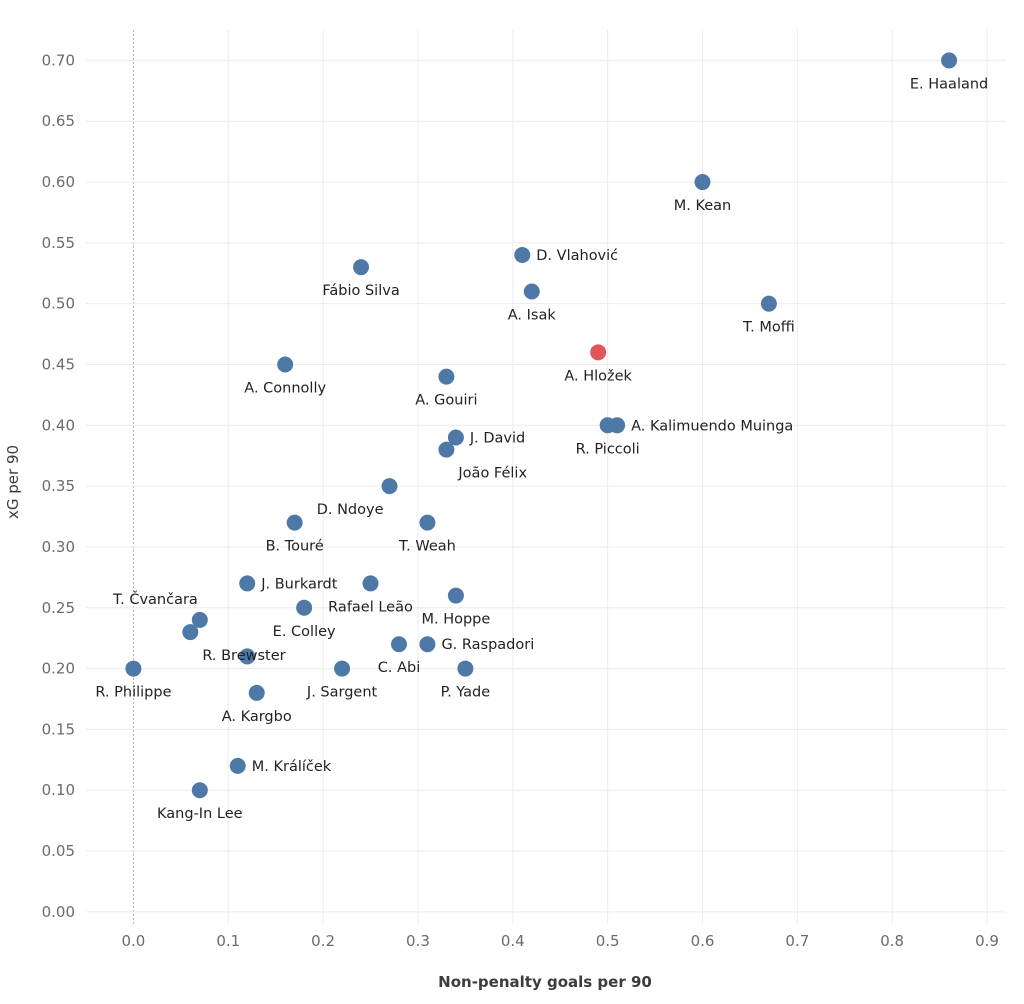 This screenshot has width=1024, height=1004. What do you see at coordinates (190, 632) in the screenshot?
I see `data-point-r-brewster` at bounding box center [190, 632].